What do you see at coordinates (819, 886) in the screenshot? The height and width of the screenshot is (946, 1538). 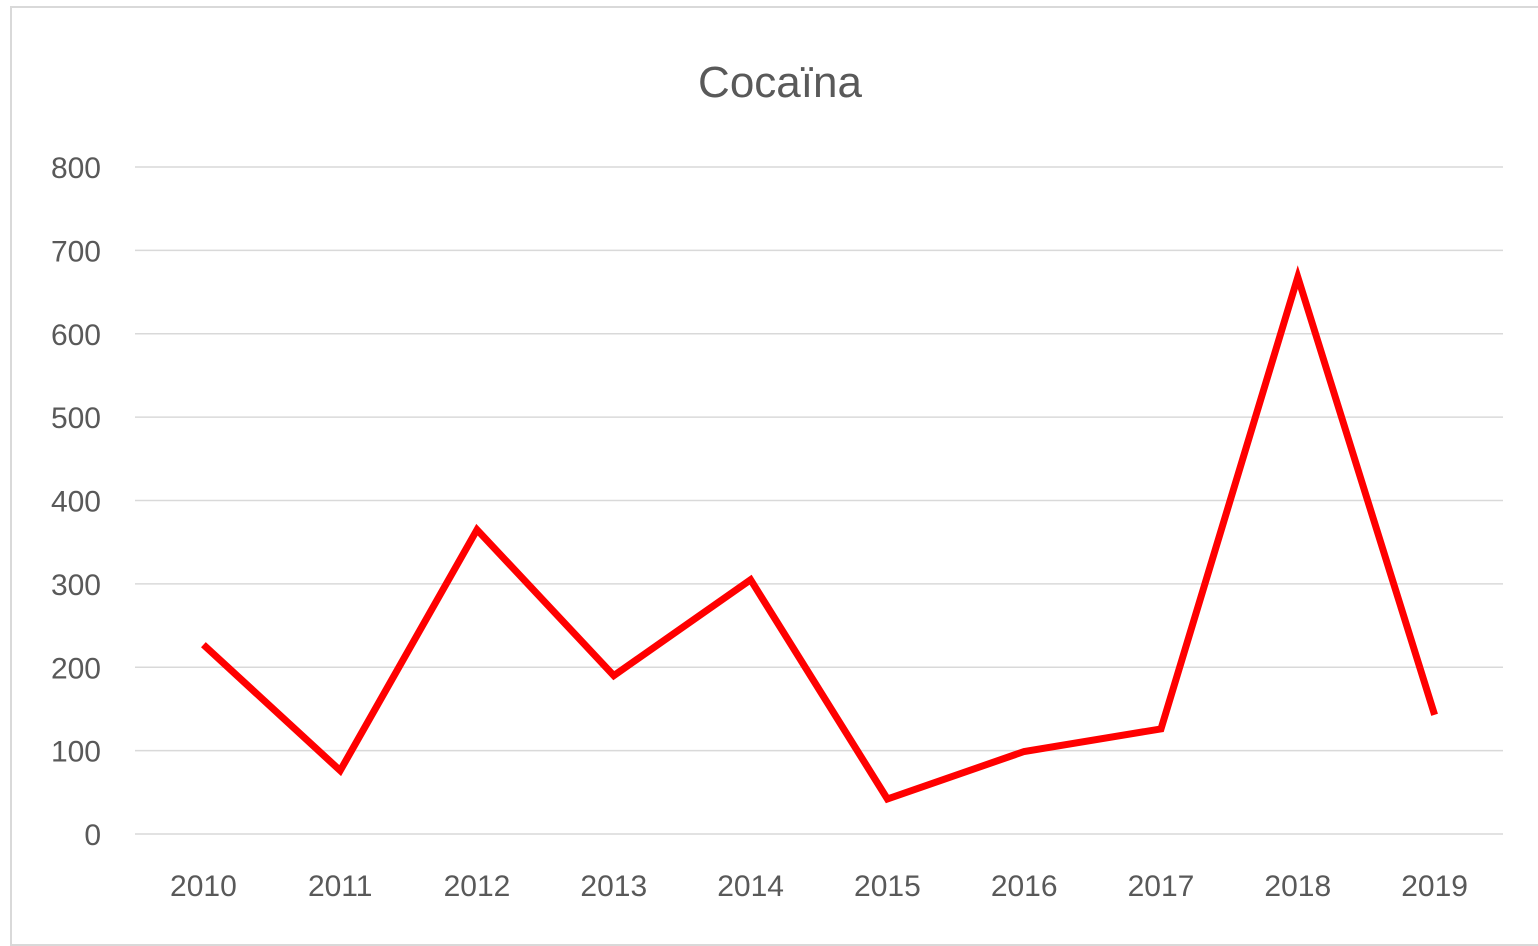 I see `x-axis-tick-labels: 2010 2011 2012 2013 2014 2015 2016 2017 2018 2019` at bounding box center [819, 886].